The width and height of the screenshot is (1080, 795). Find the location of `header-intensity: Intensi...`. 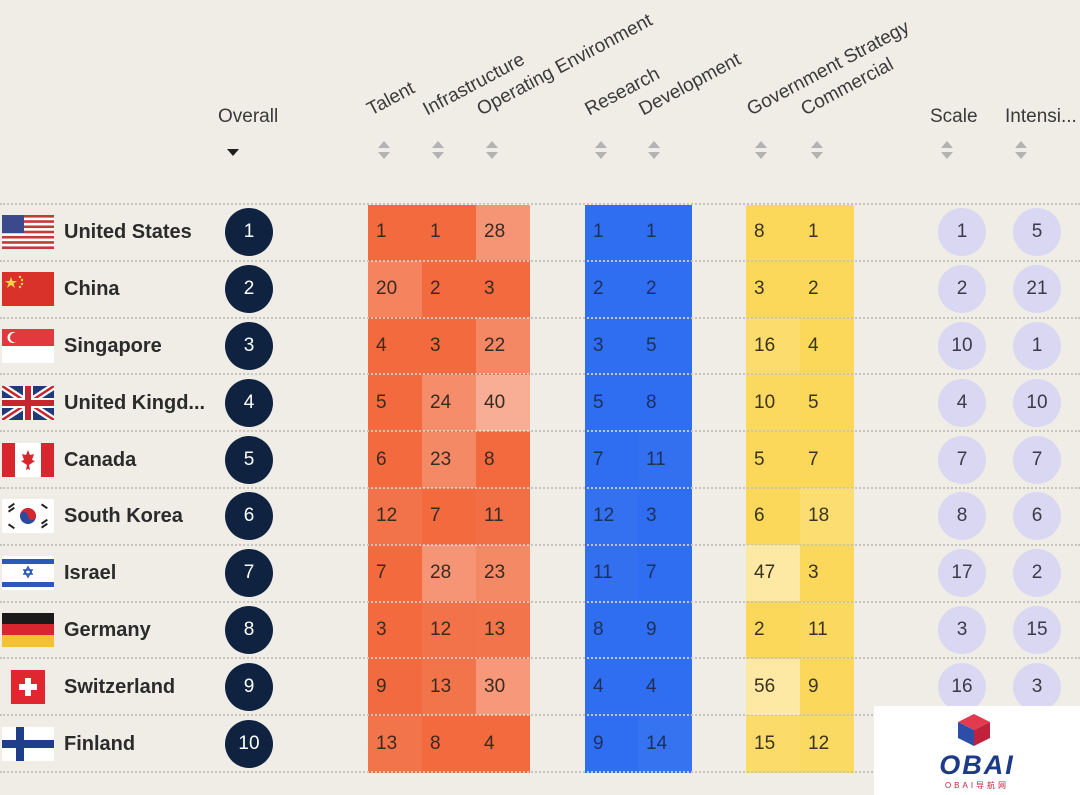

header-intensity: Intensi... is located at coordinates (1041, 116).